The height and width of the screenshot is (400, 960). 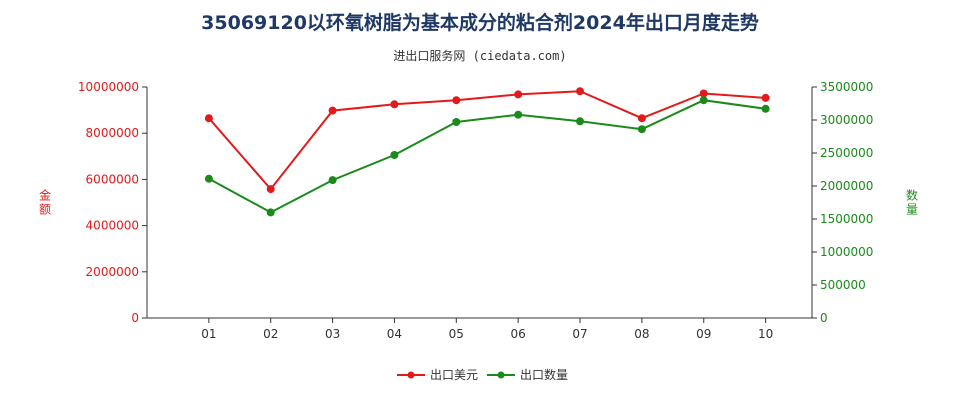 What do you see at coordinates (765, 334) in the screenshot?
I see `x-tick-label: 10` at bounding box center [765, 334].